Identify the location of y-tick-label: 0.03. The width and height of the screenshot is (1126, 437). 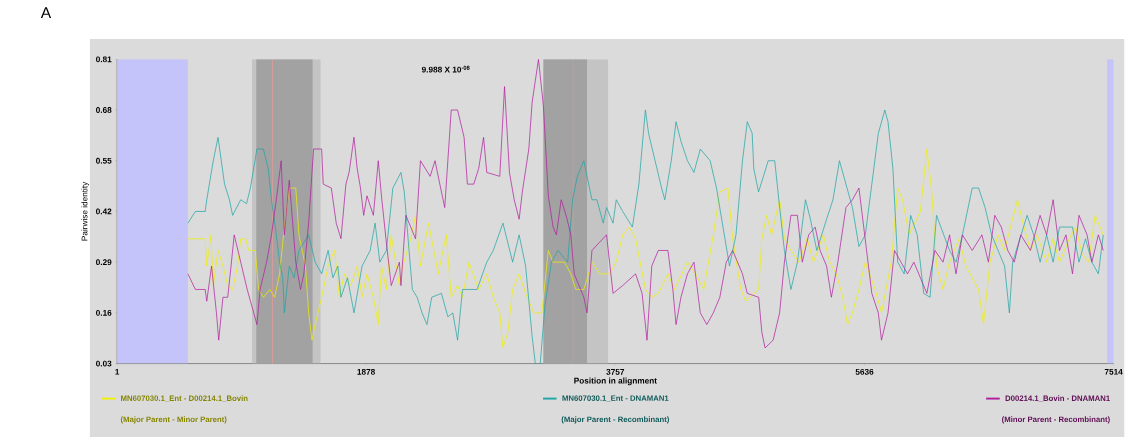
(104, 363).